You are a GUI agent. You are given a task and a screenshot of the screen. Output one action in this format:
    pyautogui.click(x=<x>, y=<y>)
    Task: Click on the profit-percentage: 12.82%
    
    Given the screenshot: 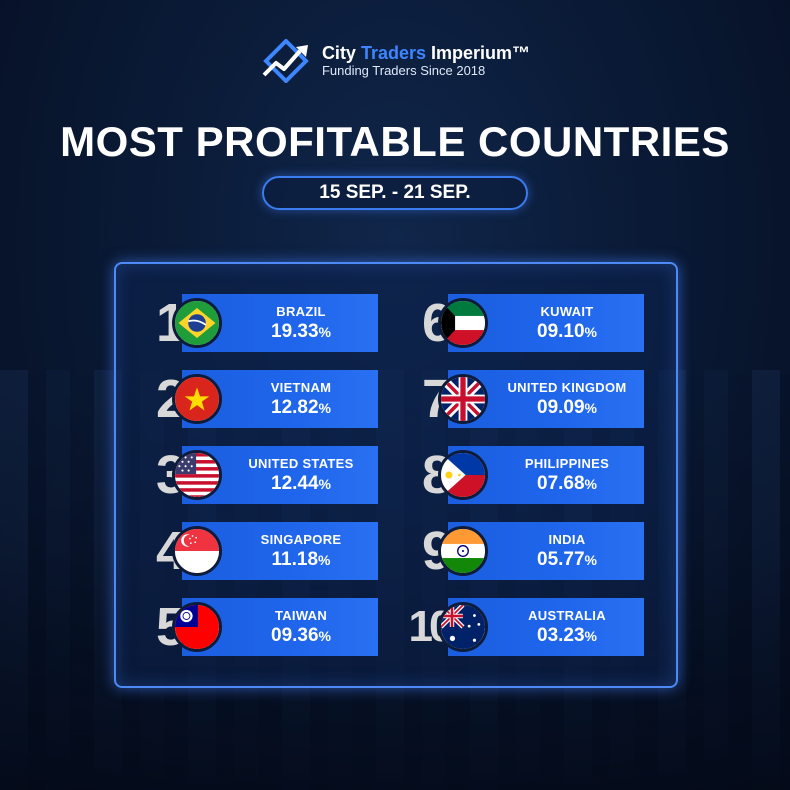 What is the action you would take?
    pyautogui.click(x=301, y=408)
    